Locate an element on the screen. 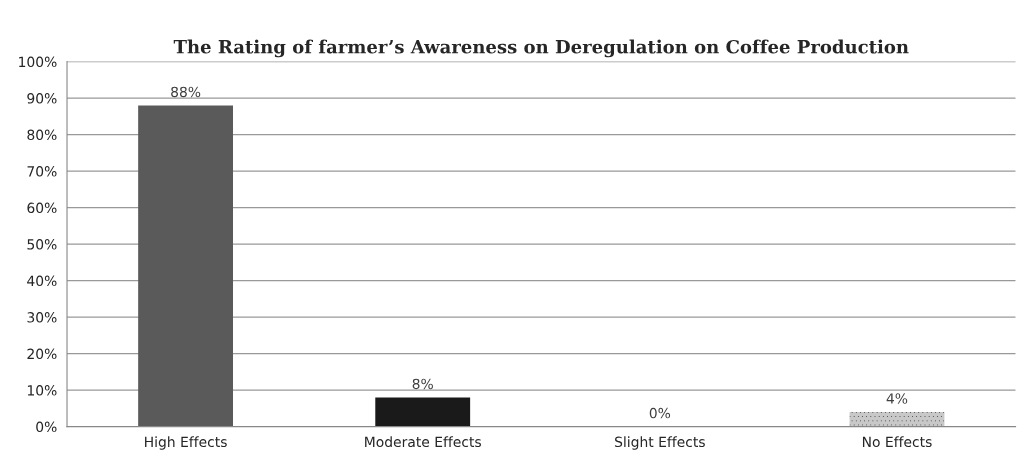 This screenshot has height=474, width=1031. y-tick-label: 100% is located at coordinates (38, 62).